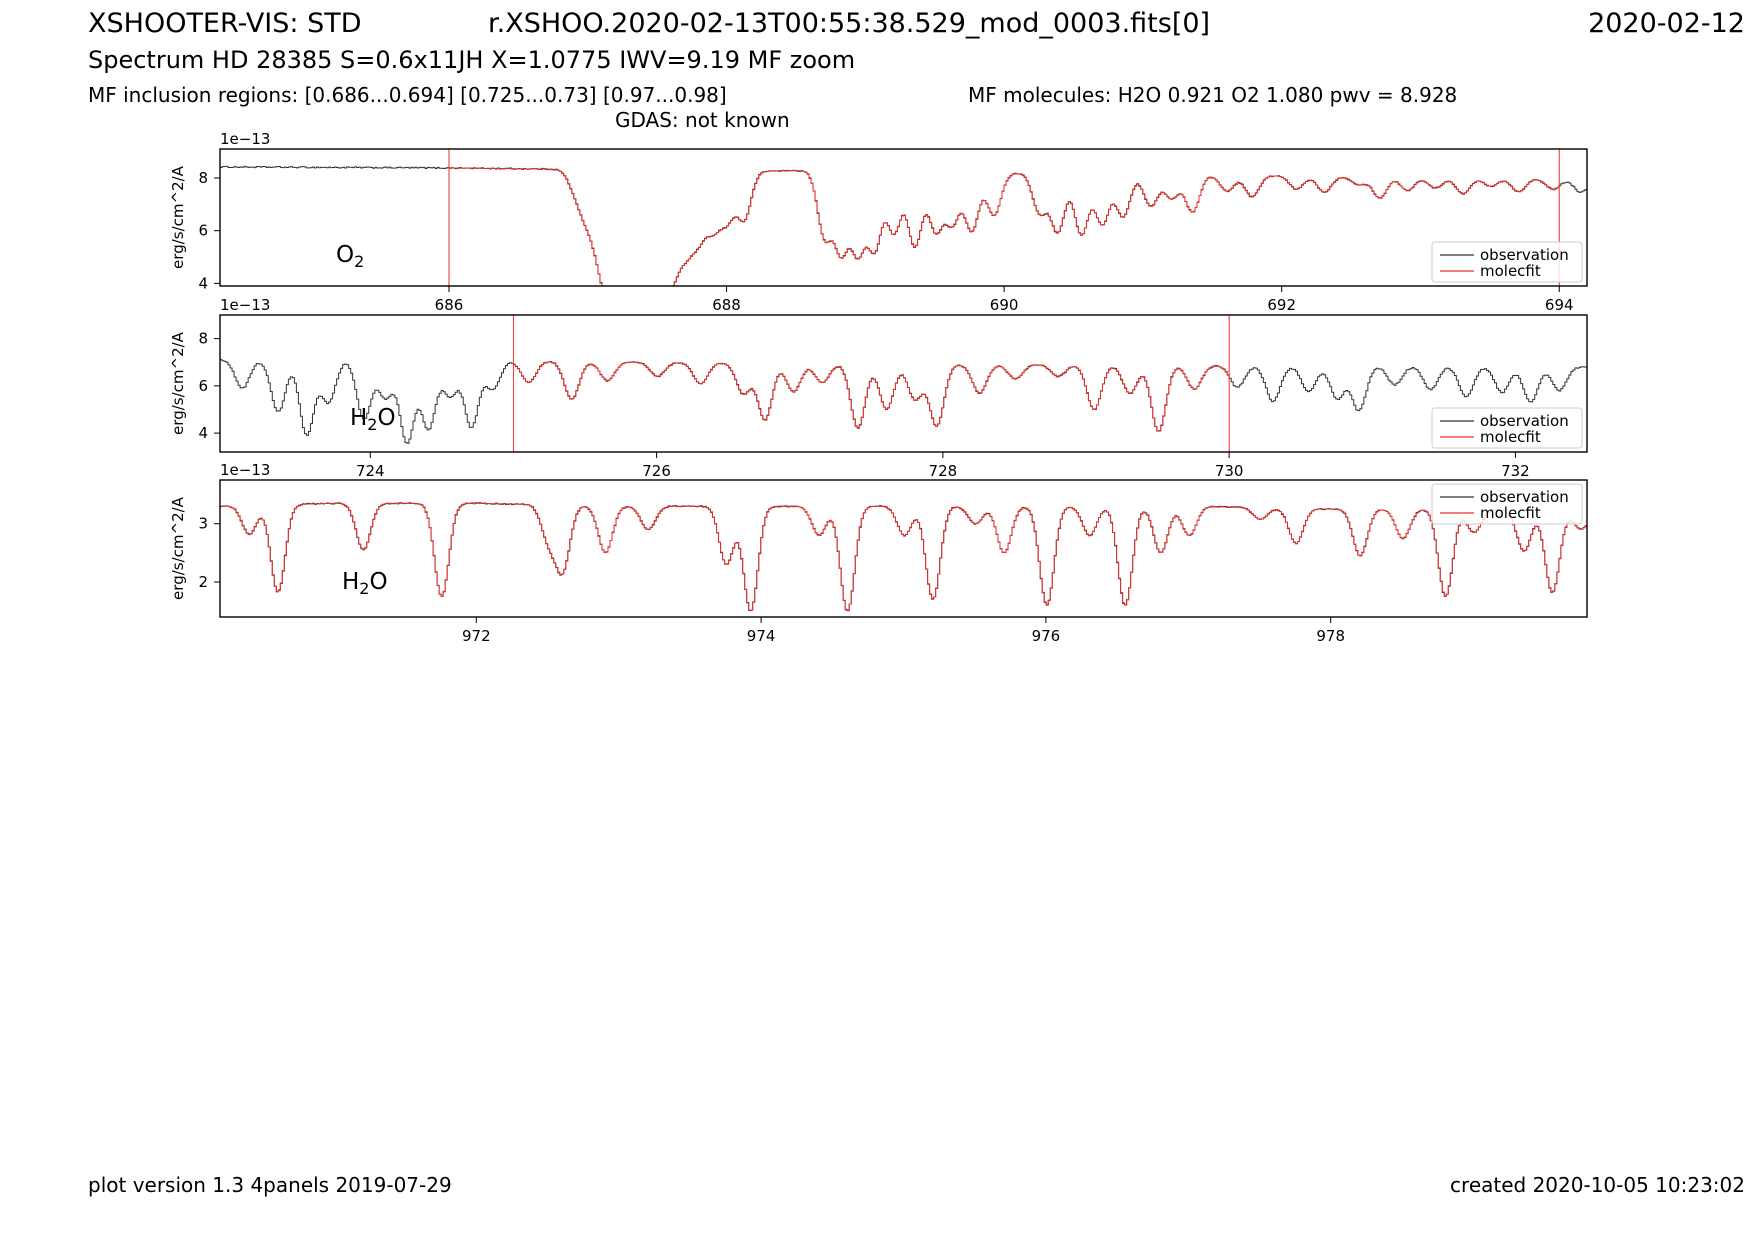  What do you see at coordinates (1004, 305) in the screenshot?
I see `x-tick-label: 690` at bounding box center [1004, 305].